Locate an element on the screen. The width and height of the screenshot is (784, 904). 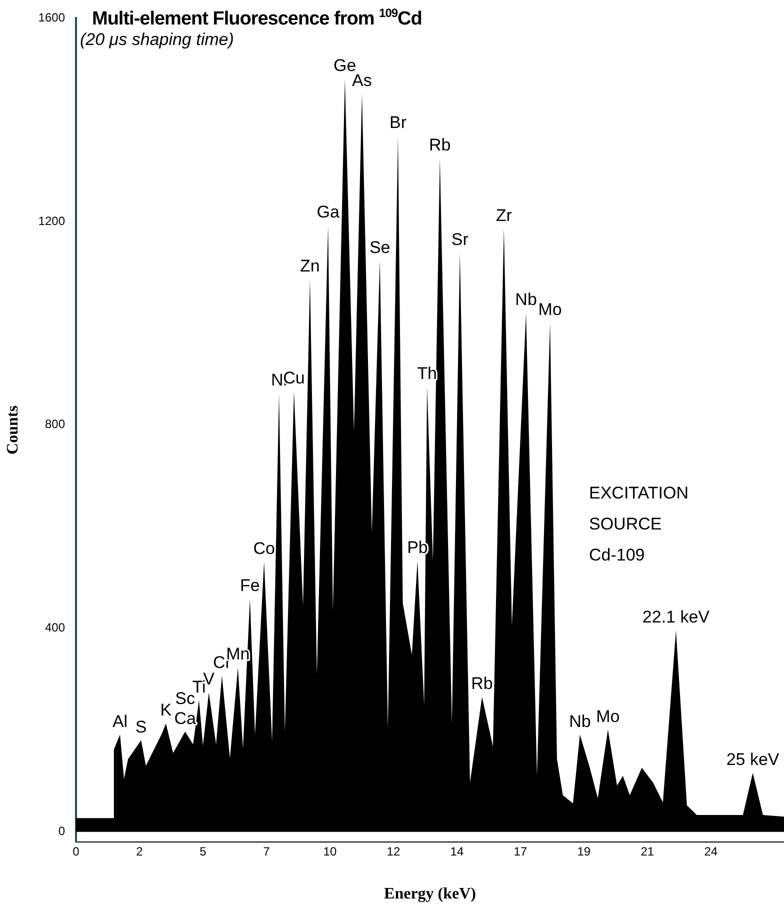
x-axis-title: Energy (keV) is located at coordinates (430, 894).